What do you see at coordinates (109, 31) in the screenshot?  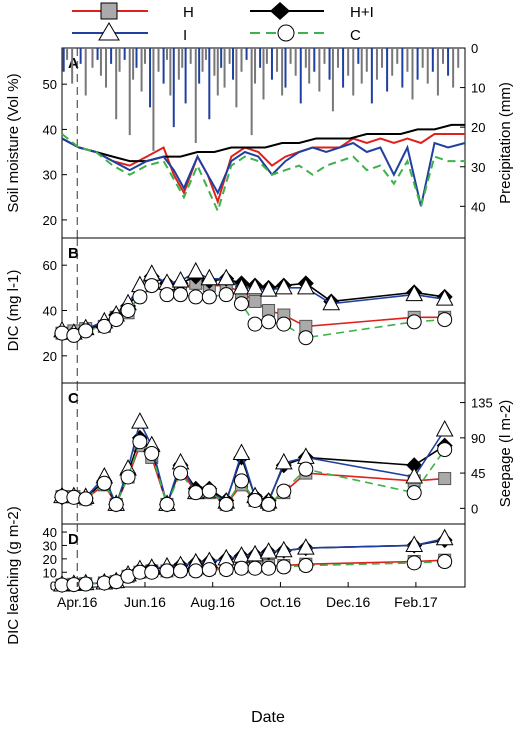 I see `legend-marker-triangle` at bounding box center [109, 31].